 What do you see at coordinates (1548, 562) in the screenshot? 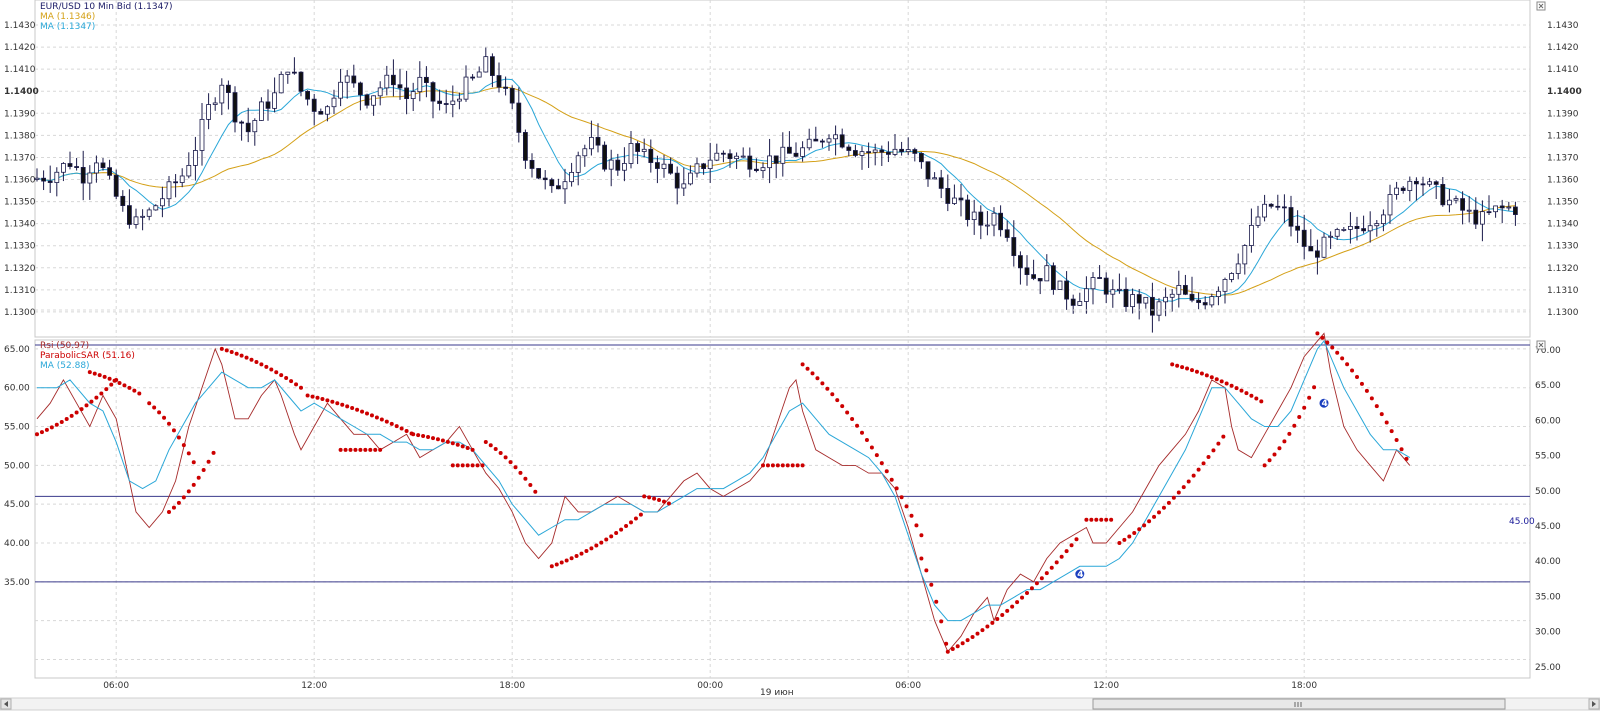
I see `indicator-tick-label-right: 40.00` at bounding box center [1548, 562].